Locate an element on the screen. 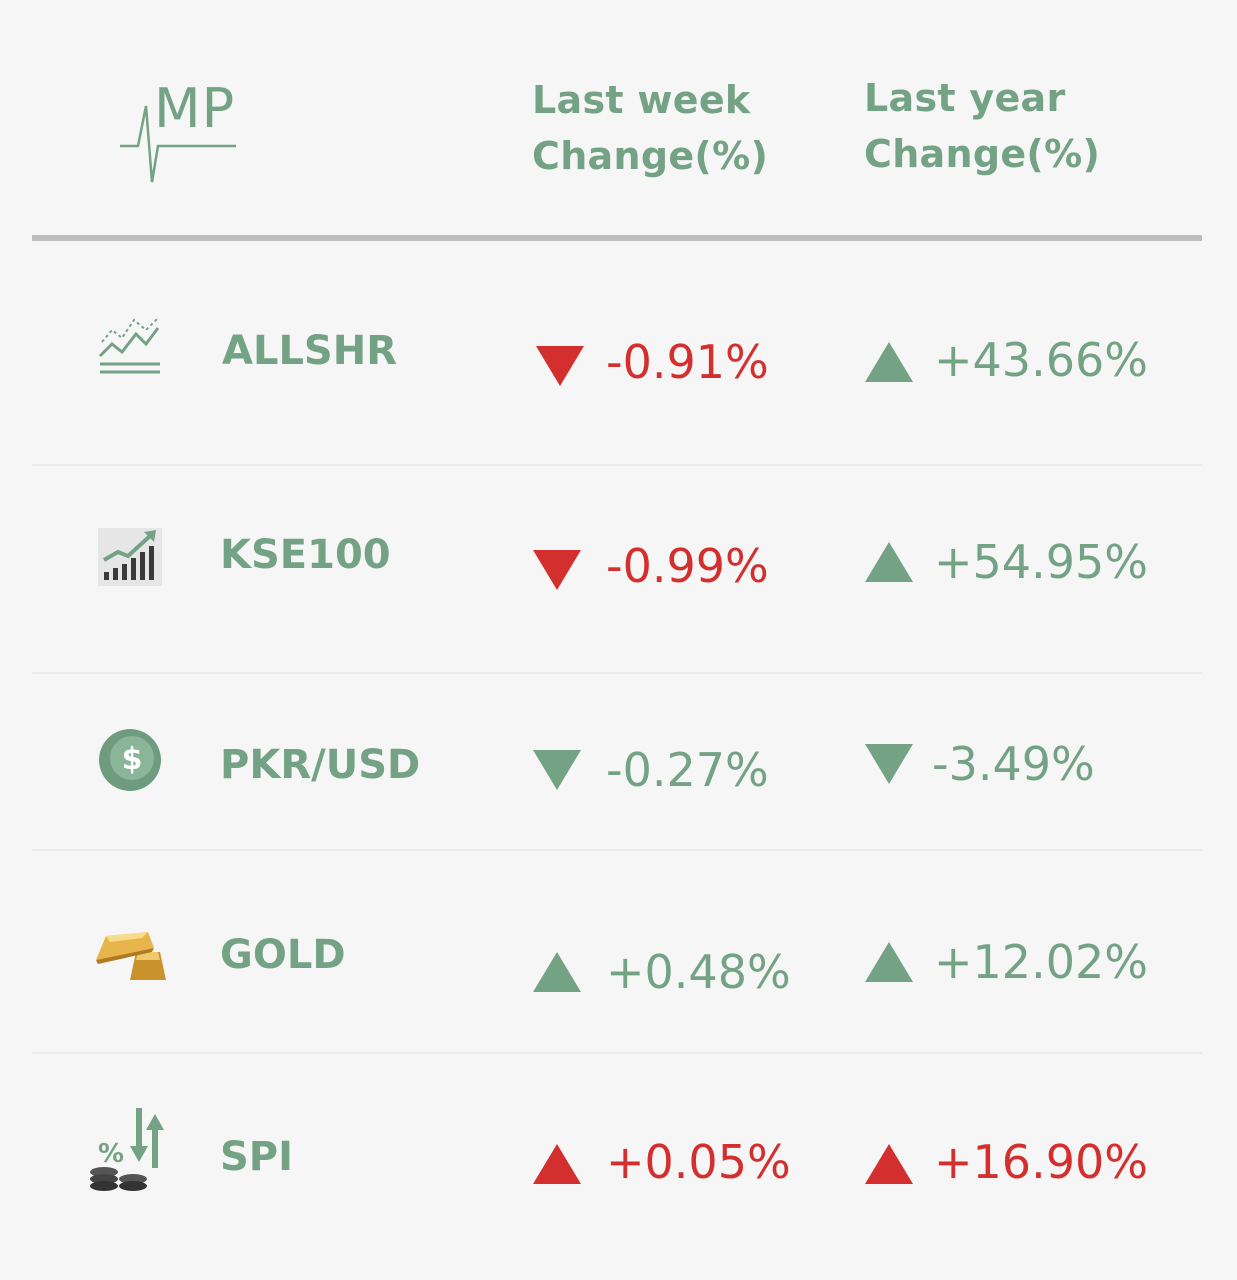  table-row-gold: GOLD +0.48% +12.02% is located at coordinates (618, 970).